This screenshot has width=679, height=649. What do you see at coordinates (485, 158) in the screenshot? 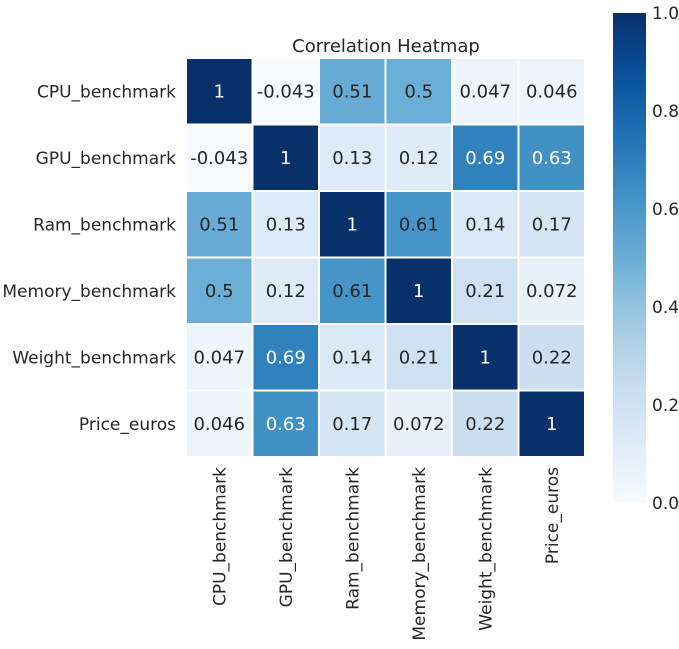
I see `cell-value-label-r1-c4: 0.69` at bounding box center [485, 158].